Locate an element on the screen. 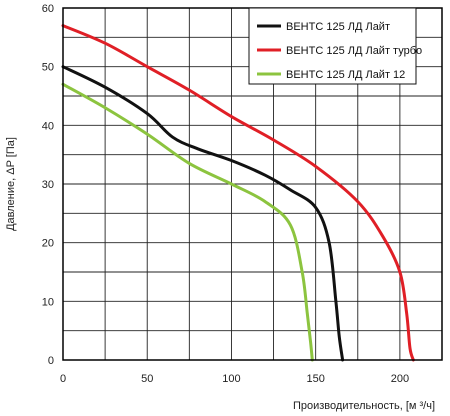 The height and width of the screenshot is (416, 450). legend-label-3: ВЕНТС 125 ЛД Лайт 12 is located at coordinates (345, 75).